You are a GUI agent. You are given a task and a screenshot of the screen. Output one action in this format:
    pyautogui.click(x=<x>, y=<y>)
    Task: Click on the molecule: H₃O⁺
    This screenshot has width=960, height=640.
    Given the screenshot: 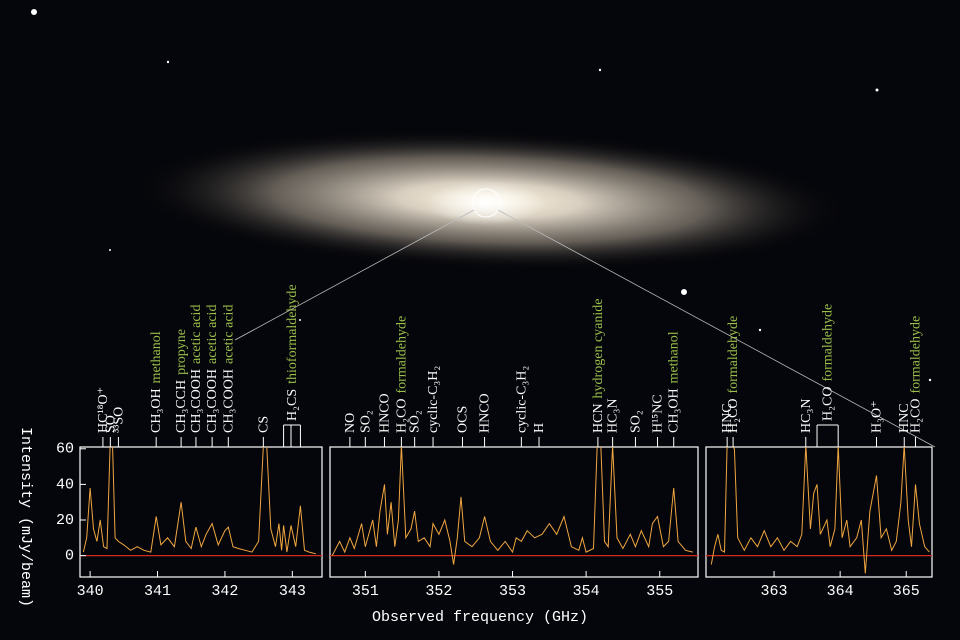 What is the action you would take?
    pyautogui.click(x=877, y=417)
    